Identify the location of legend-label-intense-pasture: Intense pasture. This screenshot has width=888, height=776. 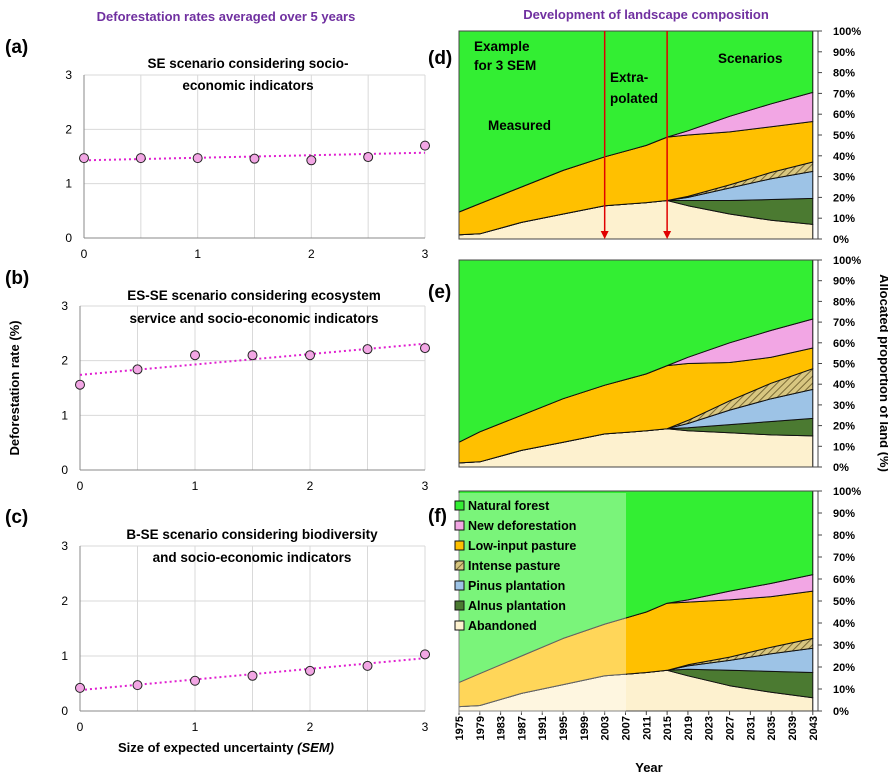
(514, 566).